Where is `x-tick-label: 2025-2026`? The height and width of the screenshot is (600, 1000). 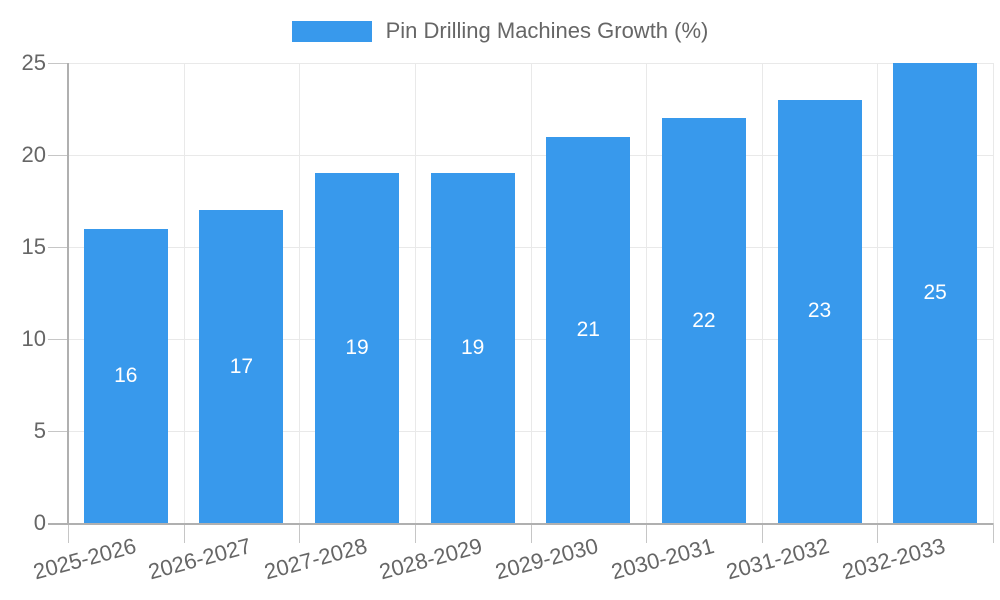 x-tick-label: 2025-2026 is located at coordinates (84, 559).